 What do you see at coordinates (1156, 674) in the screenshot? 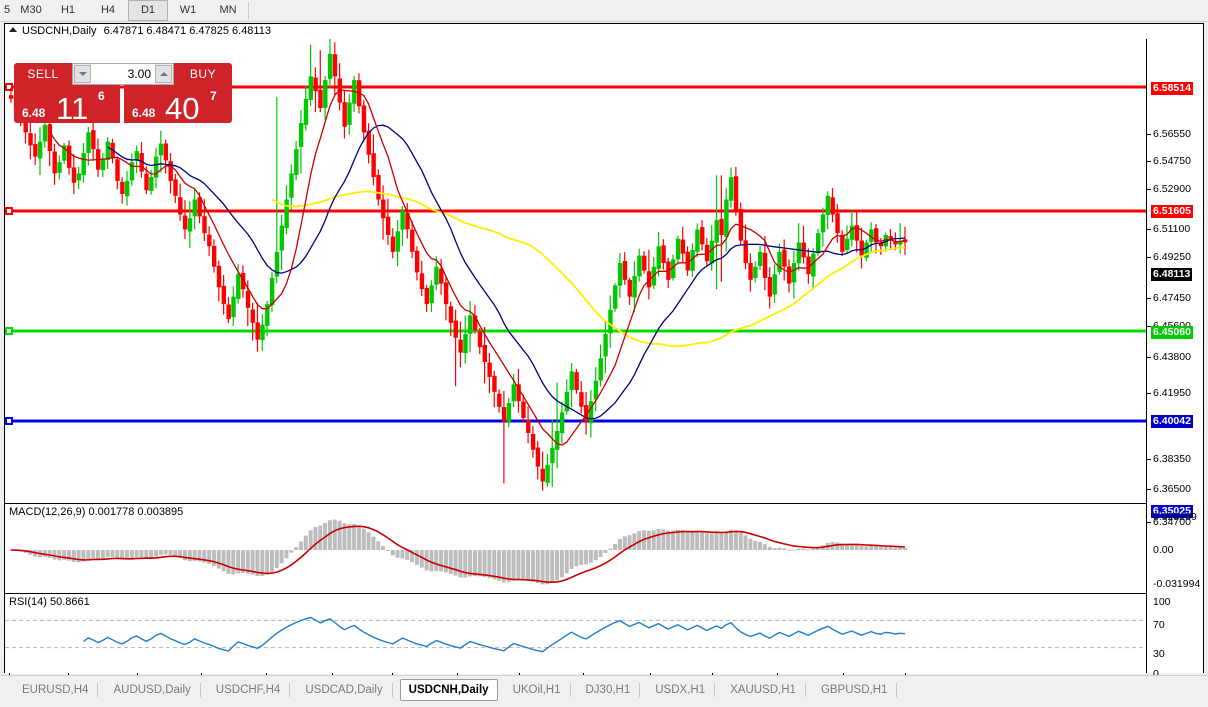
I see `rsi-scale-label: 0` at bounding box center [1156, 674].